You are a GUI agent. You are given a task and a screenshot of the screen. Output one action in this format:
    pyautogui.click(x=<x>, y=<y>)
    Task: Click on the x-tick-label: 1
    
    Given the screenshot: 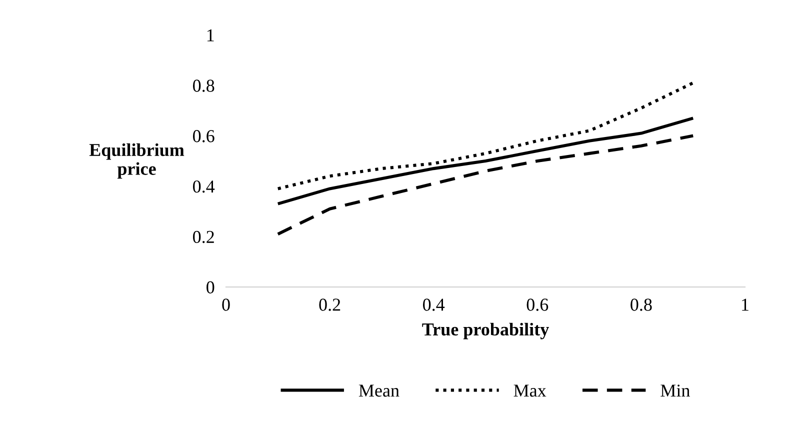 What is the action you would take?
    pyautogui.click(x=745, y=304)
    